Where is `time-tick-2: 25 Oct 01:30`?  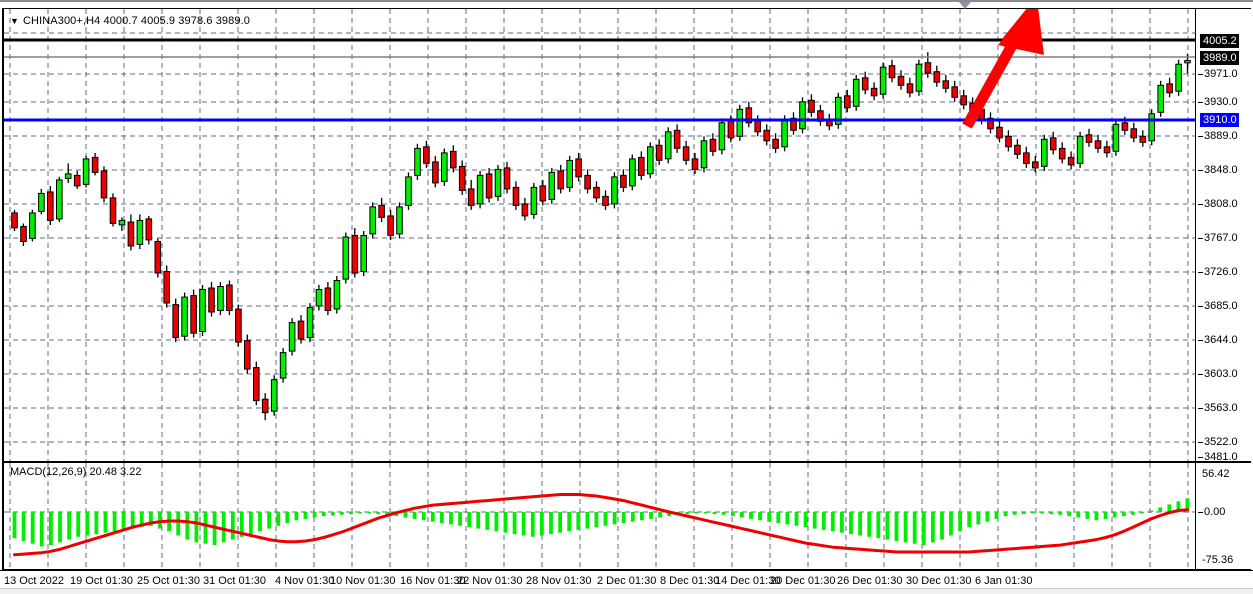 time-tick-2: 25 Oct 01:30 is located at coordinates (168, 581).